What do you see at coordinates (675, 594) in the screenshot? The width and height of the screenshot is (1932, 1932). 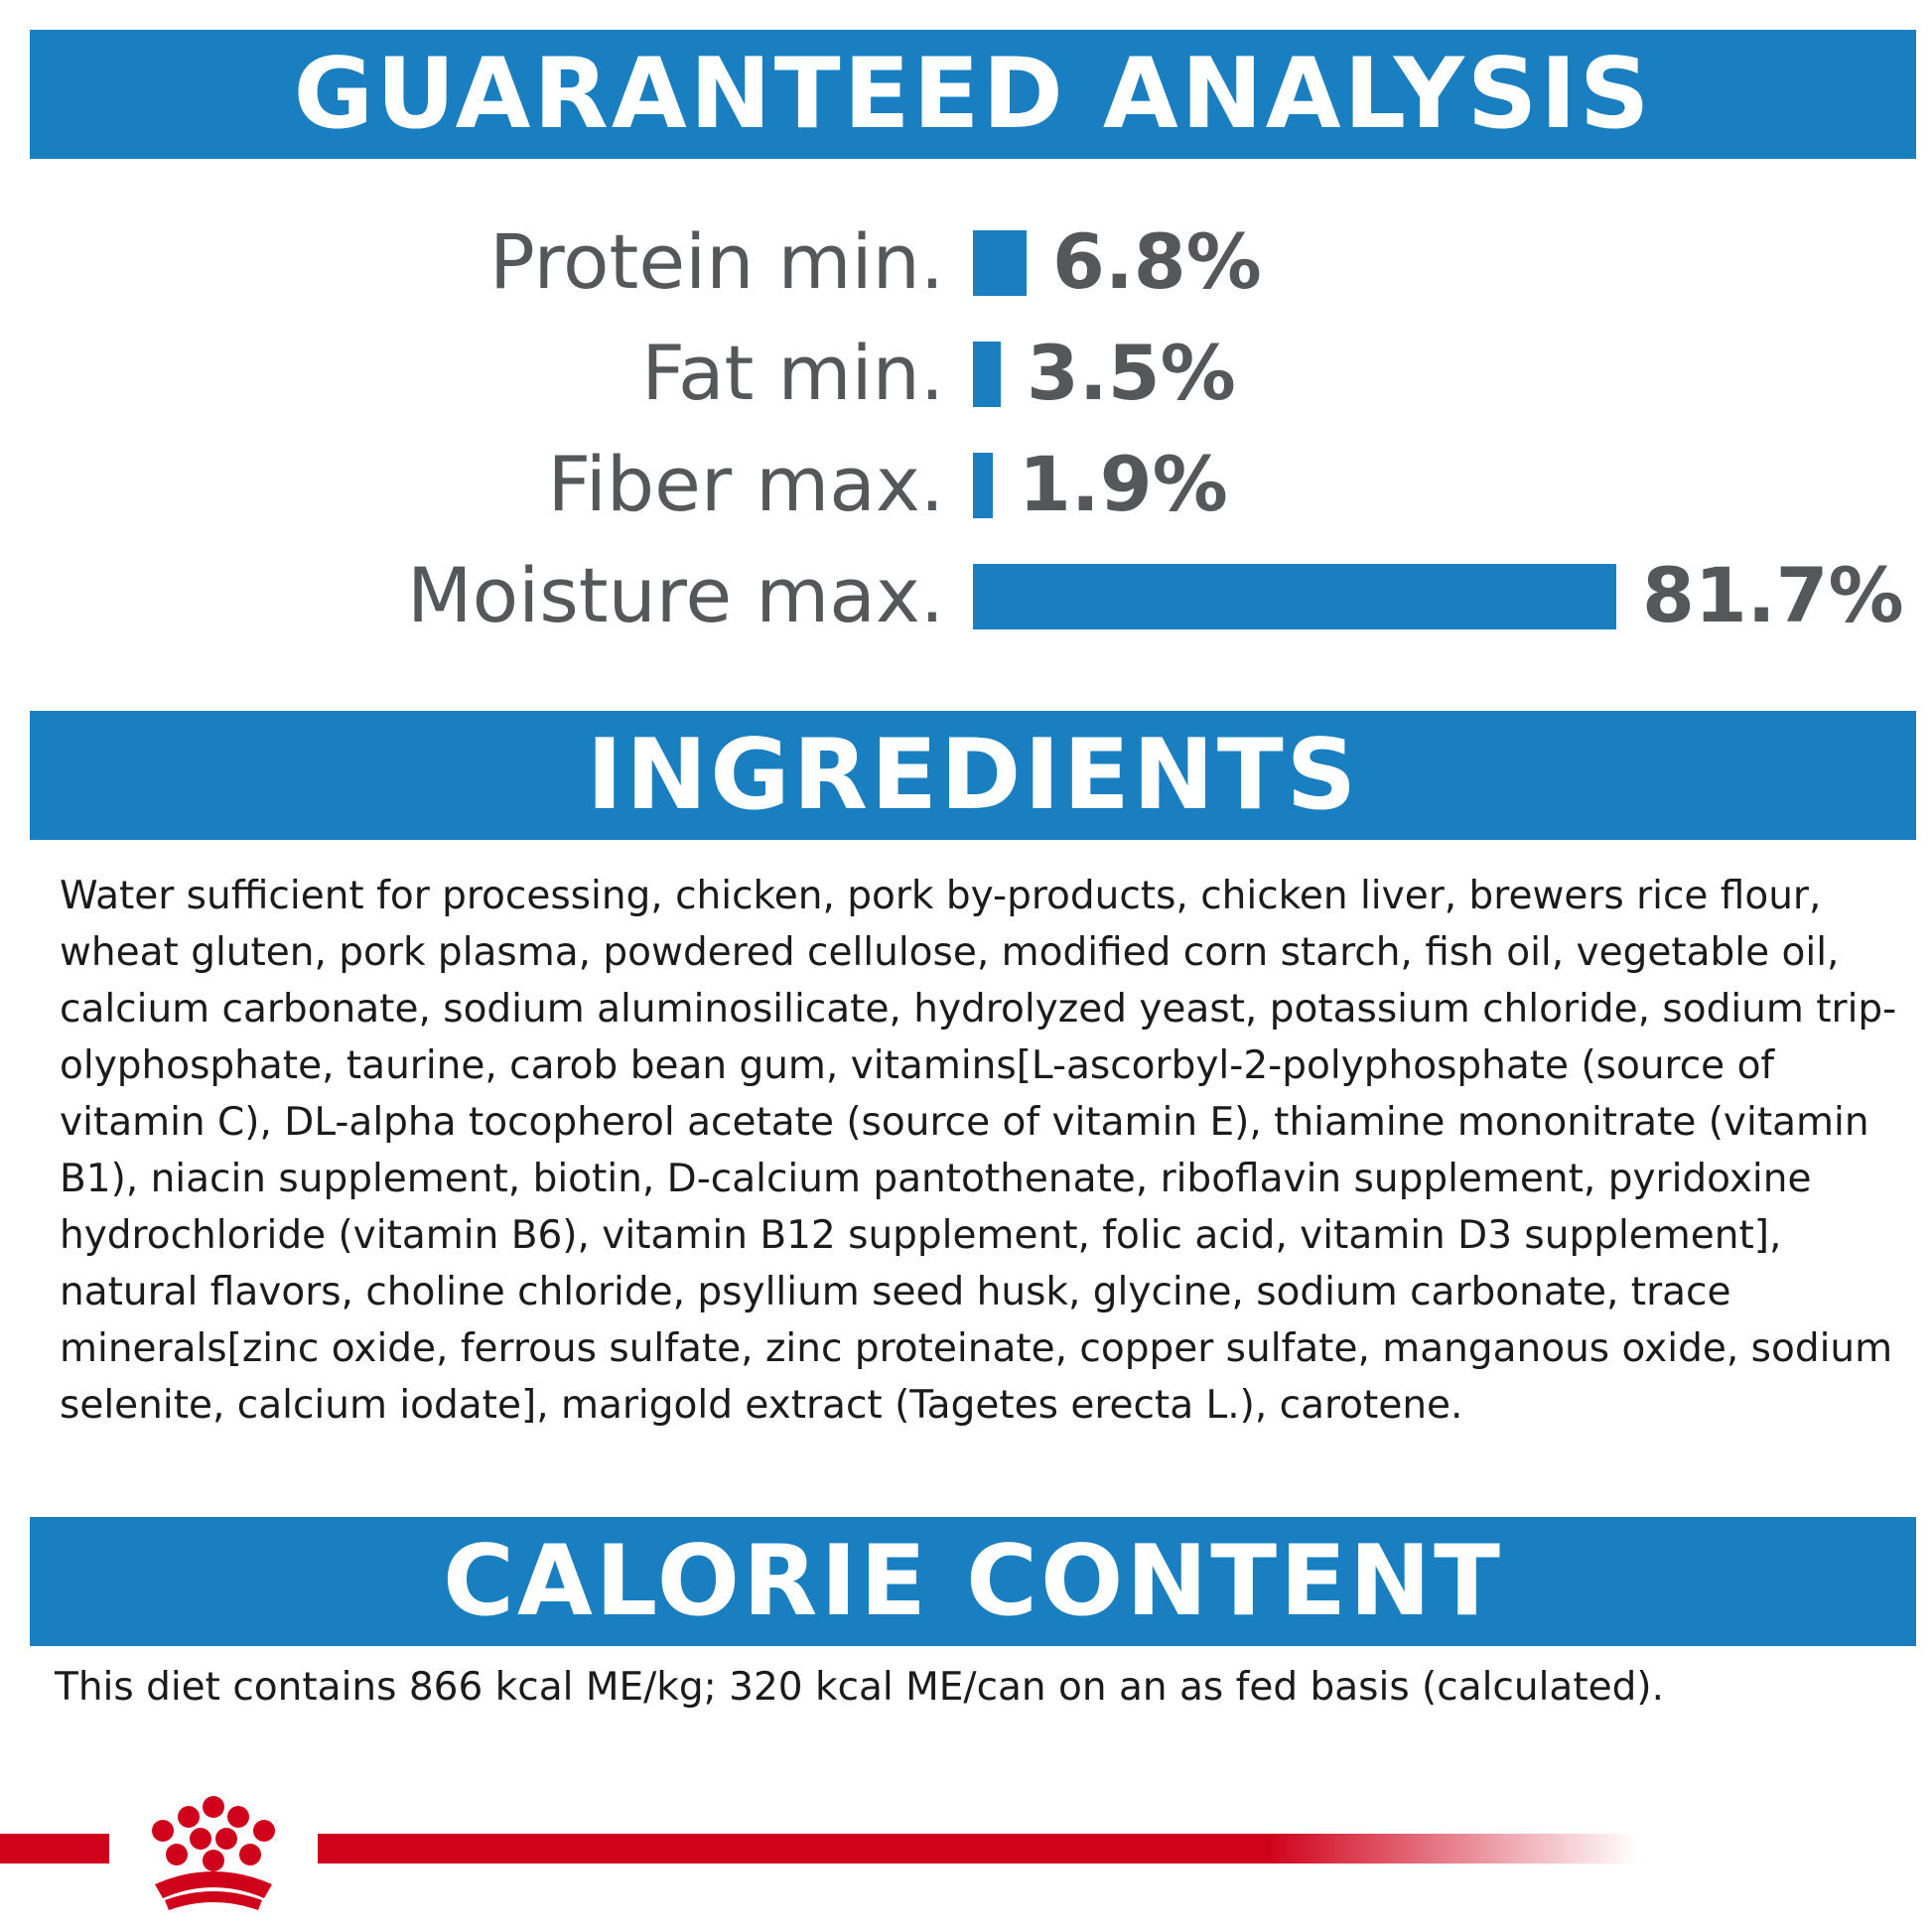 I see `analysis-label: Moisture max.` at bounding box center [675, 594].